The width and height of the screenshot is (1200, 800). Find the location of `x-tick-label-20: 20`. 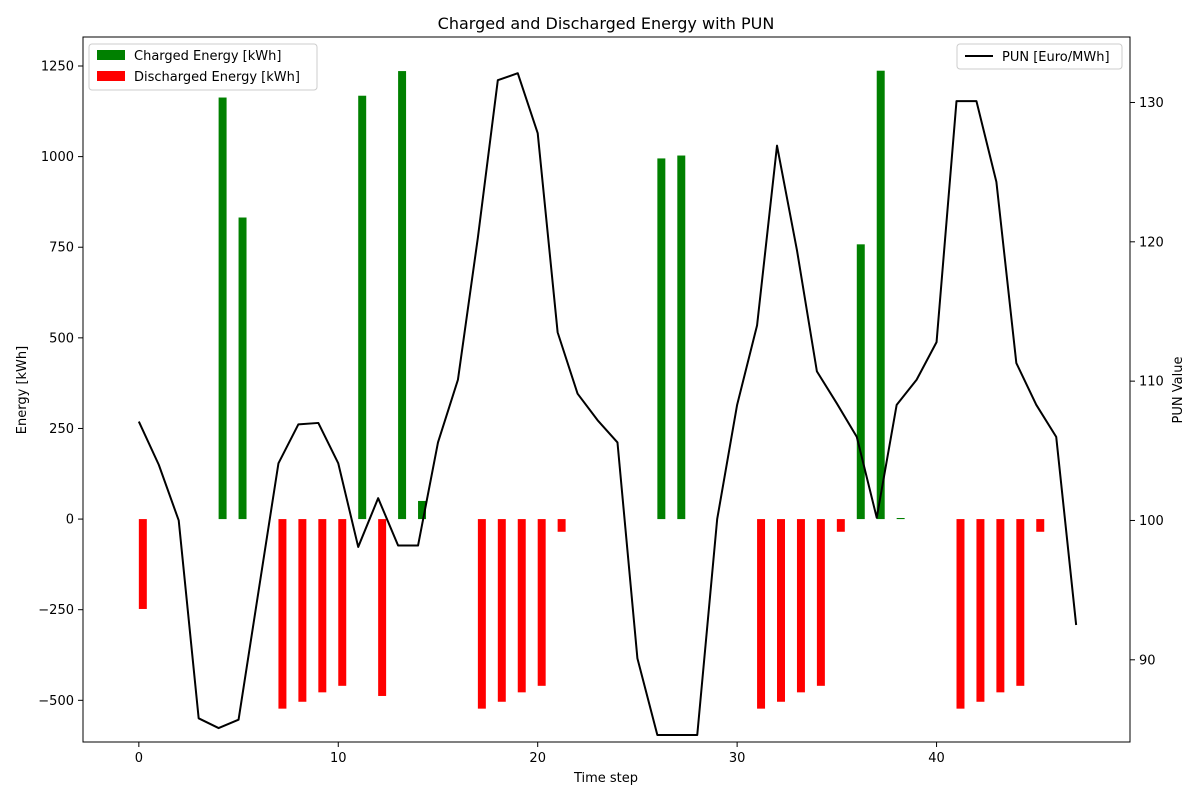

x-tick-label-20: 20 is located at coordinates (537, 758).